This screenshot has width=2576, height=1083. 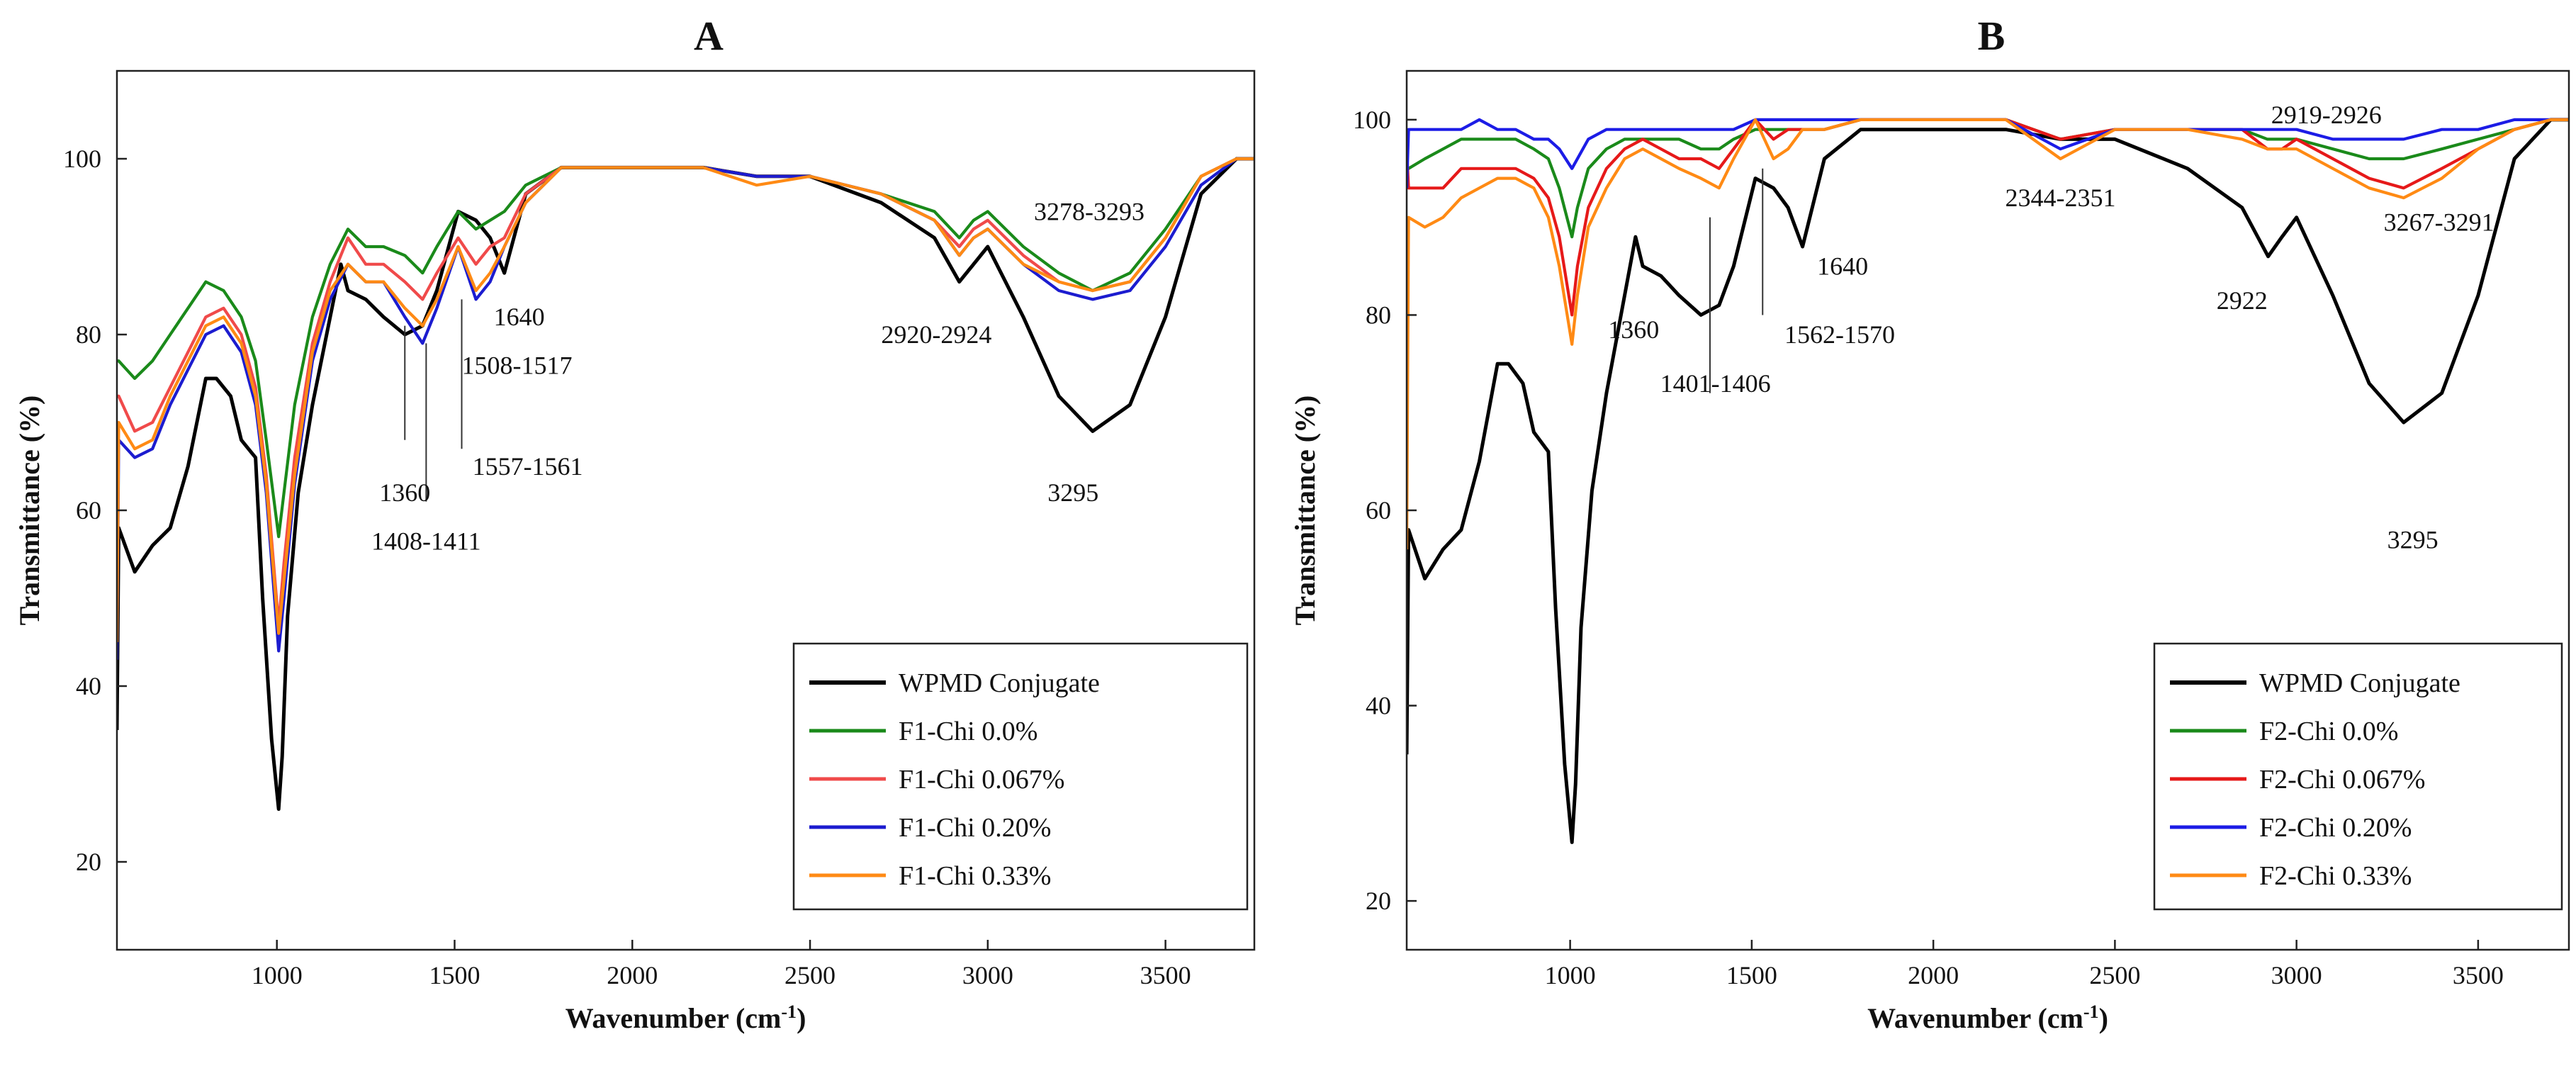 I want to click on peak-annotation: 1401-1406, so click(x=1715, y=384).